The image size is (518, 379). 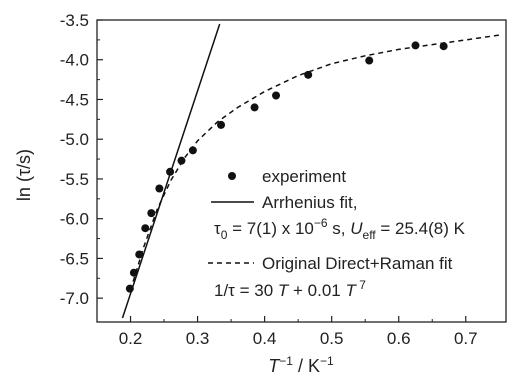 I want to click on y-tick-label: -6.5, so click(x=74, y=258).